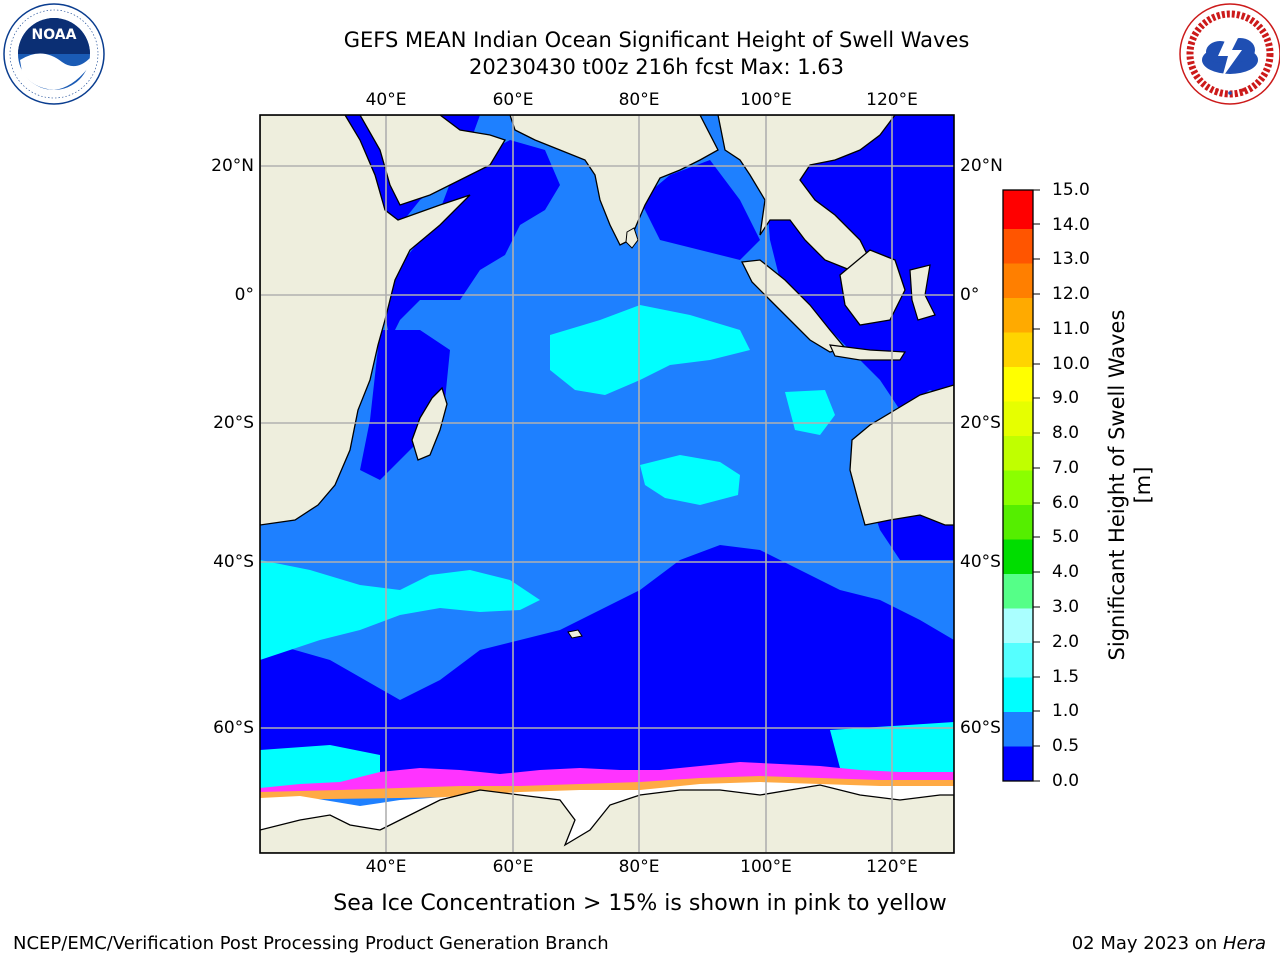 This screenshot has height=960, width=1280. What do you see at coordinates (1071, 329) in the screenshot?
I see `colorbar-label: 11.0` at bounding box center [1071, 329].